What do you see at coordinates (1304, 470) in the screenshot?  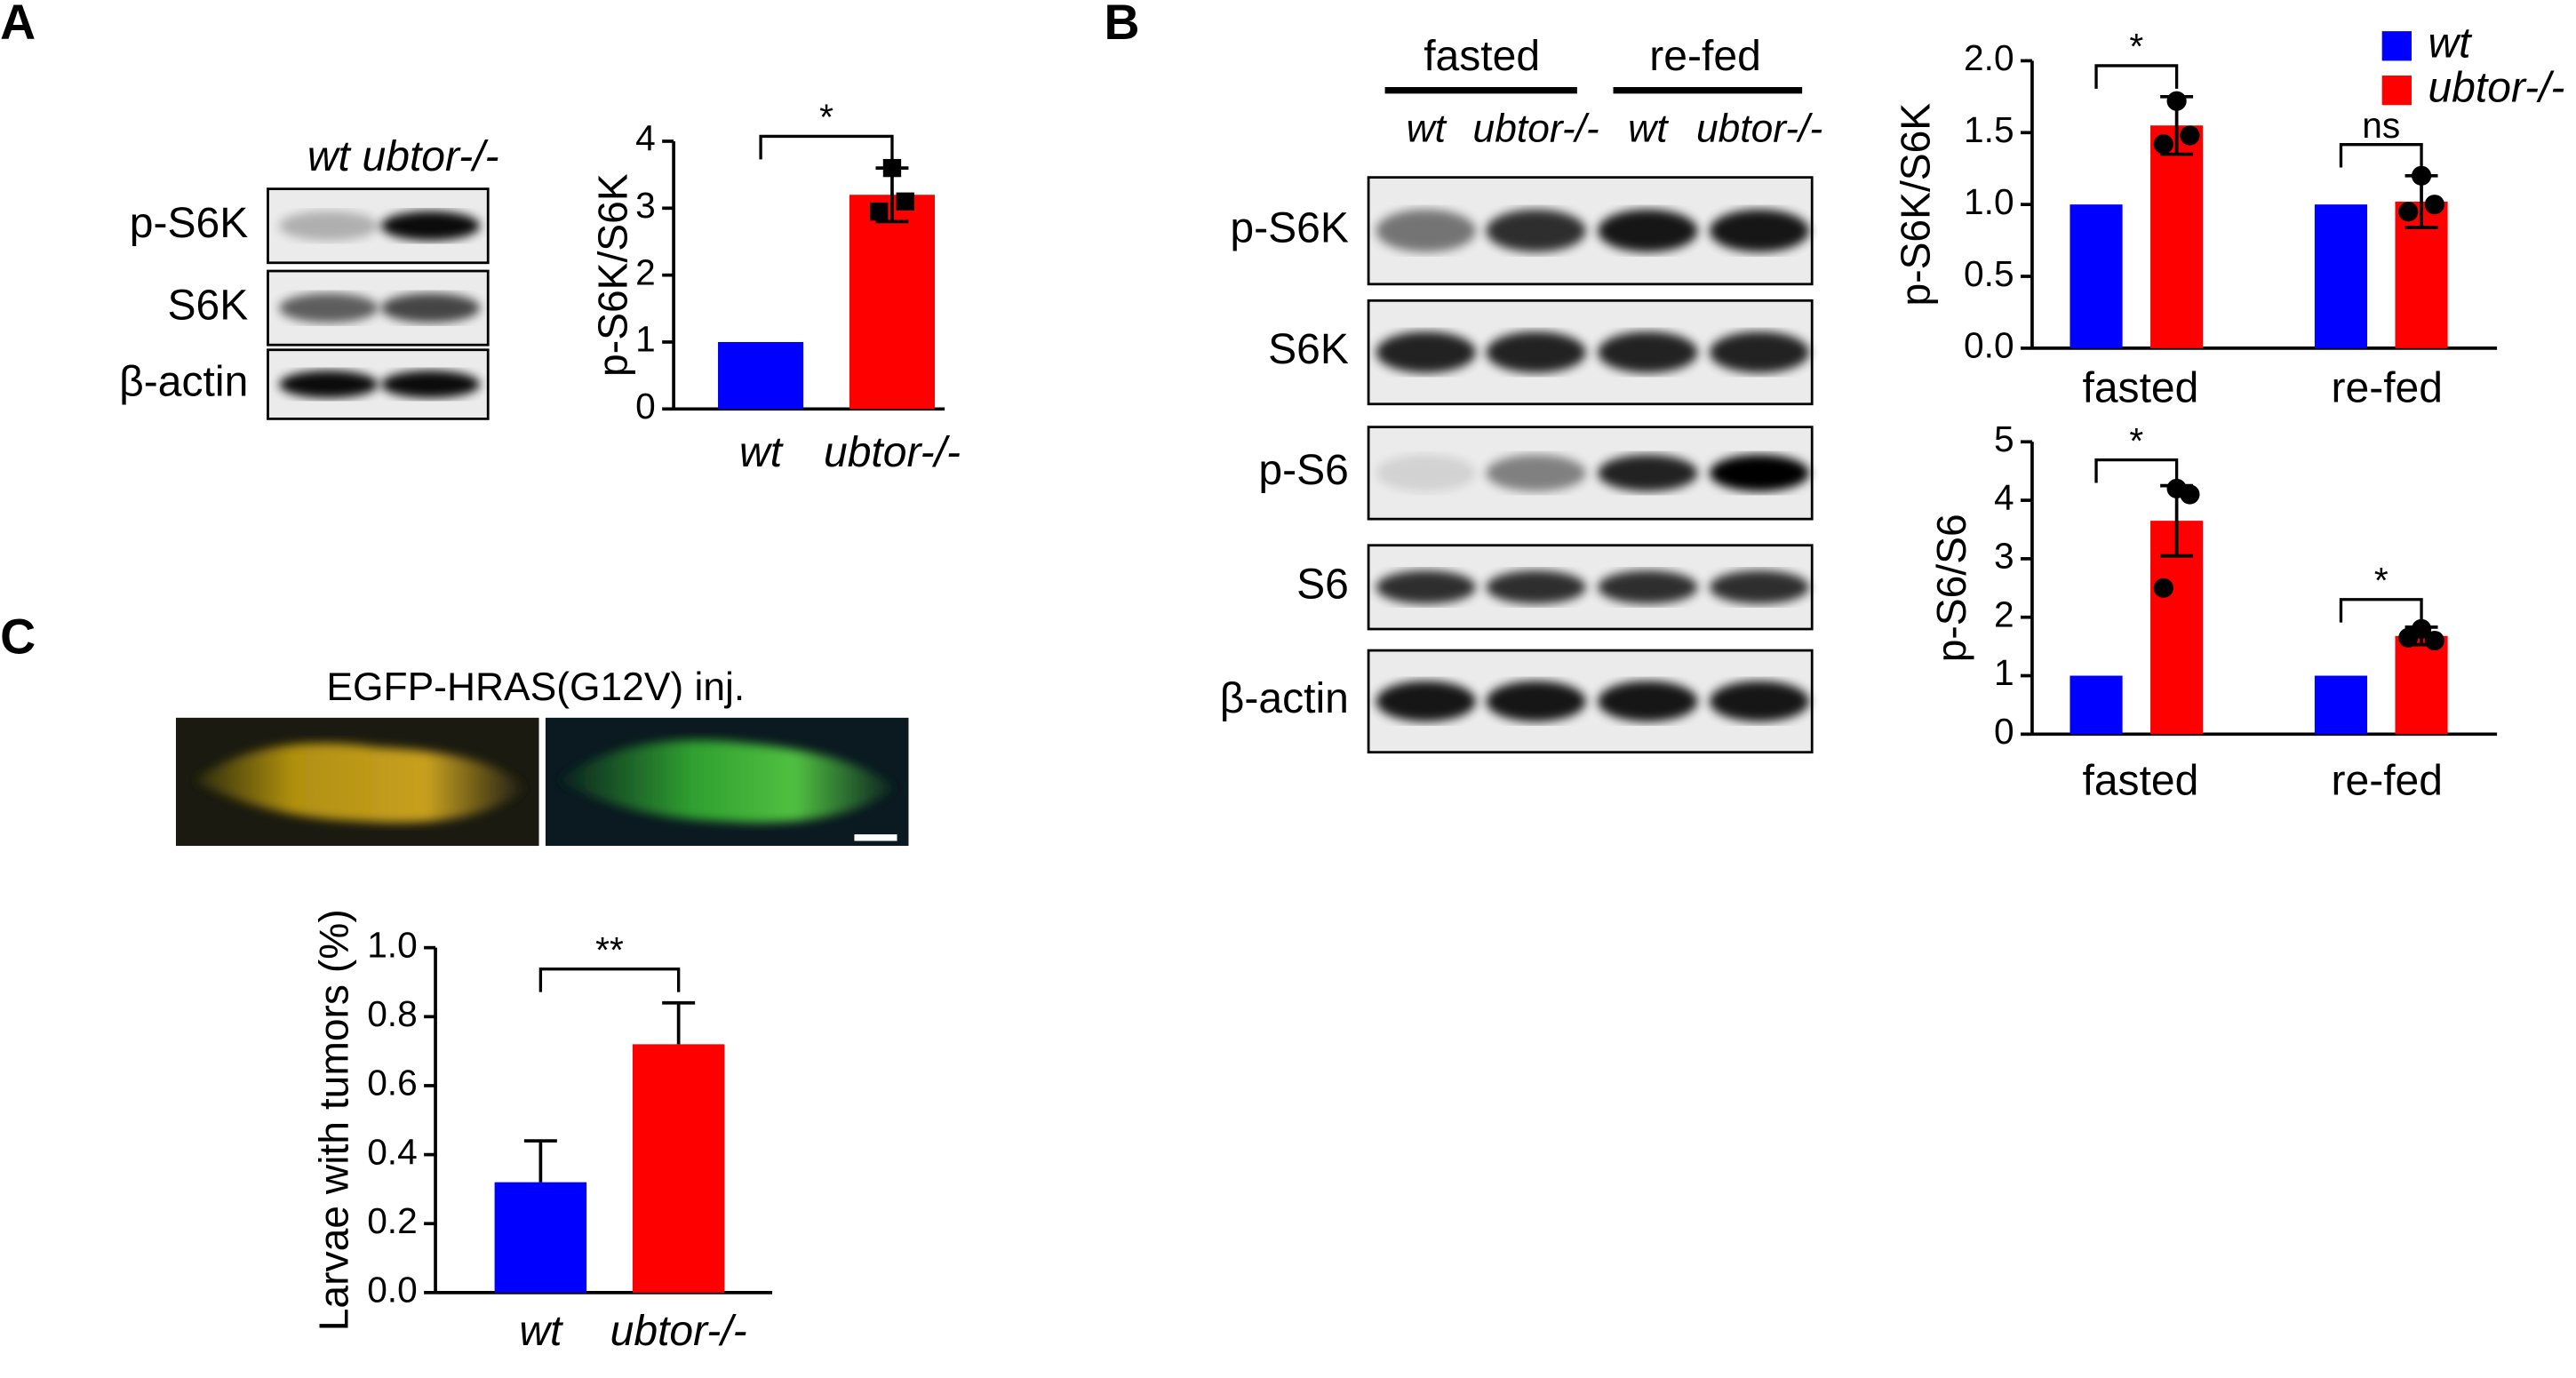 I see `blot-row-label: p-S6` at bounding box center [1304, 470].